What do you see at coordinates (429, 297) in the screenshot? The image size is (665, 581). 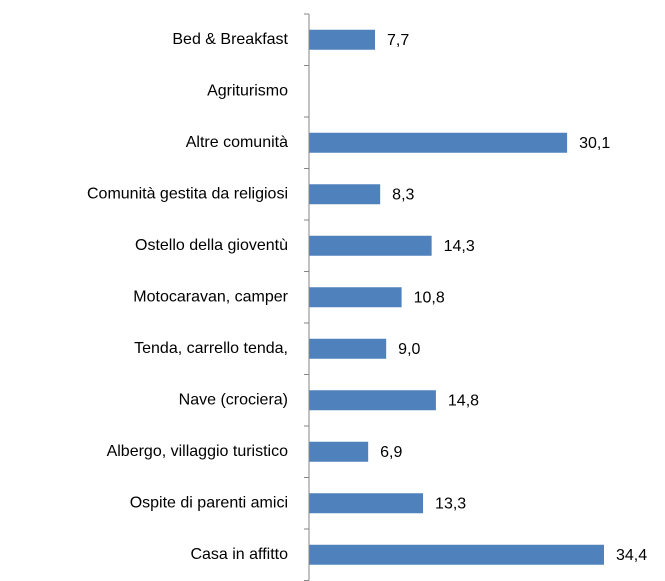 I see `data-label: 10,8` at bounding box center [429, 297].